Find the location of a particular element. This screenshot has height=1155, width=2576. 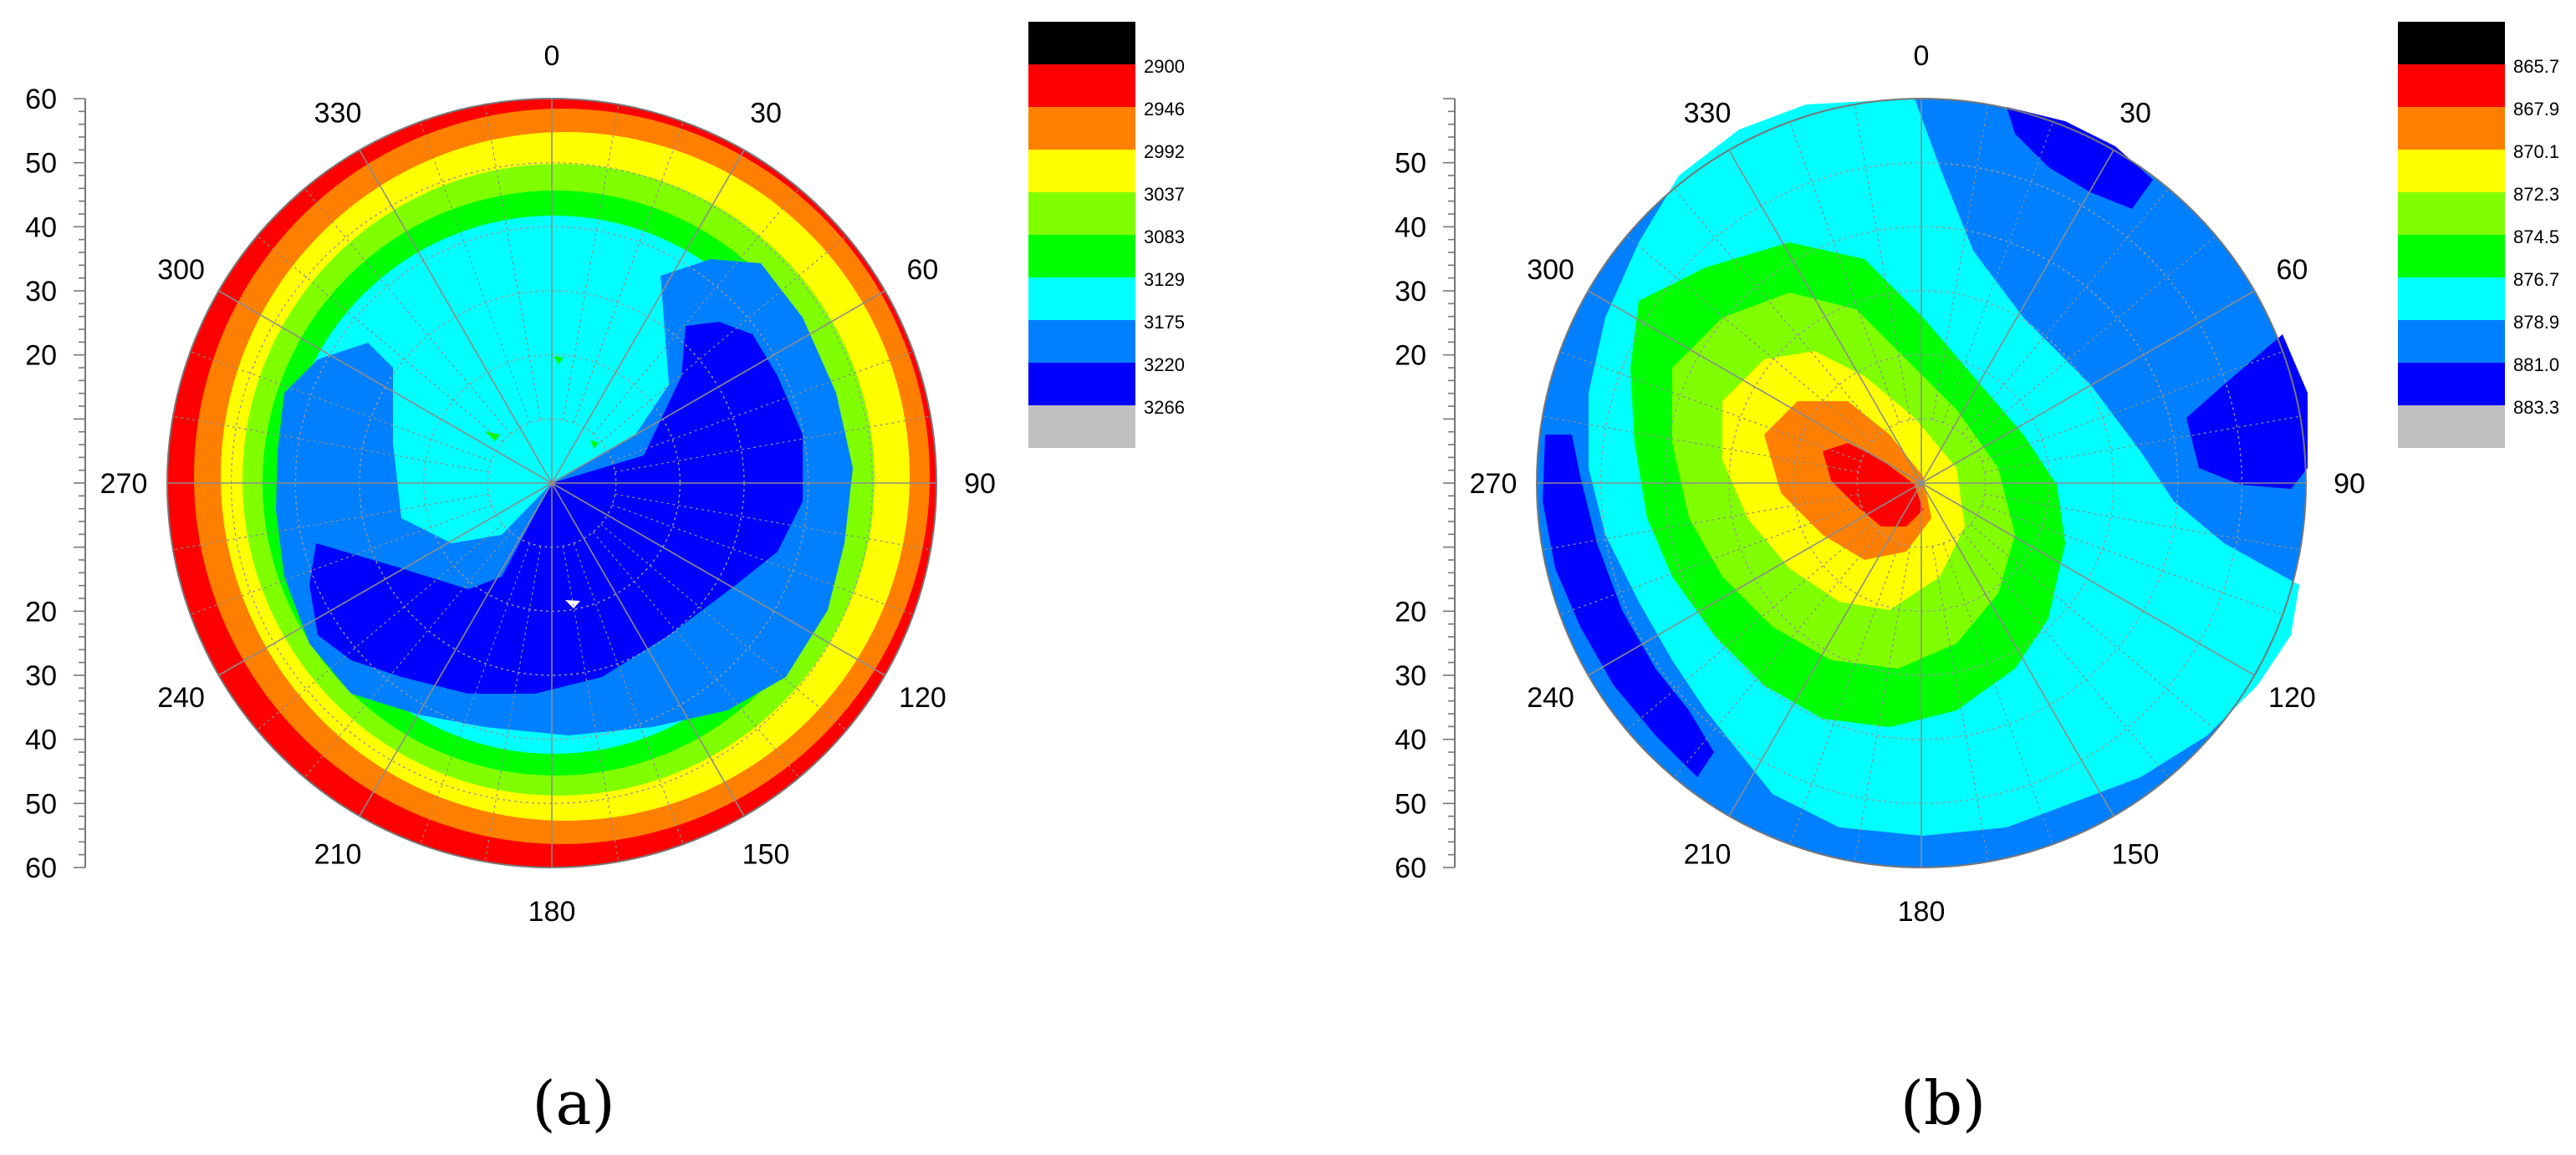

legend-level-label: 2946 is located at coordinates (1164, 109).